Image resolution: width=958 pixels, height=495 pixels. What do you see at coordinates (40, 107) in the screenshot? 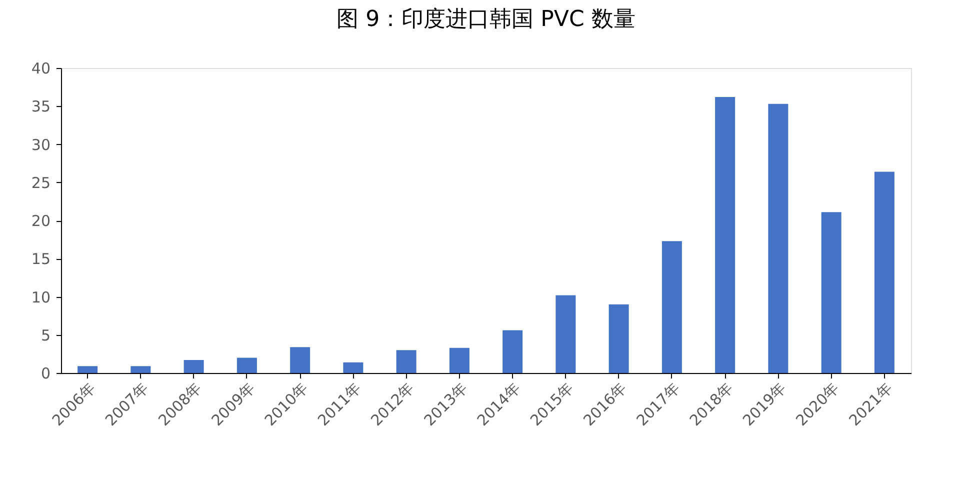
I see `y-tick-label: 35` at bounding box center [40, 107].